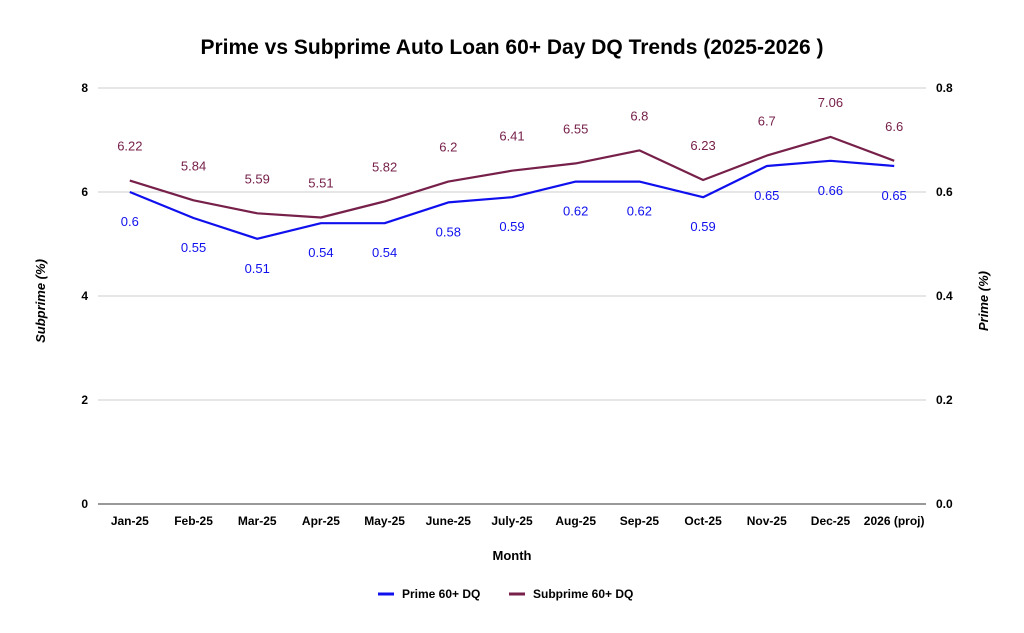 The image size is (1024, 633). Describe the element at coordinates (448, 231) in the screenshot. I see `data-label: 0.58` at that location.